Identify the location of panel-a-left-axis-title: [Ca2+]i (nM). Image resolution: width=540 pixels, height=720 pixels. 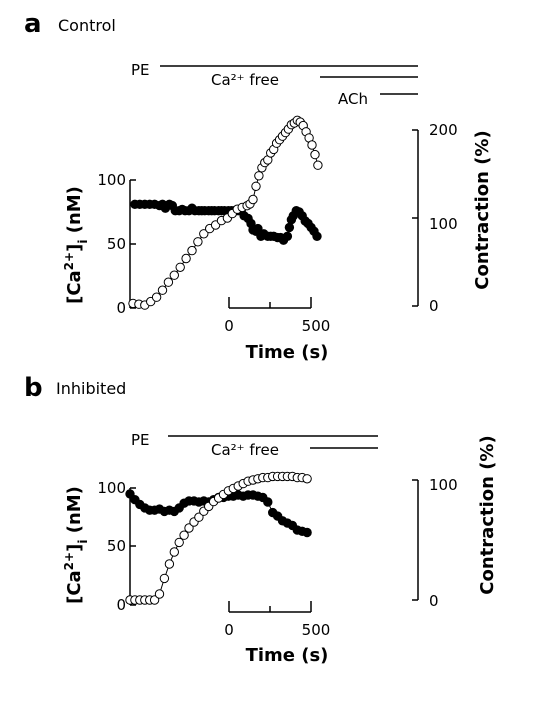
(76, 245).